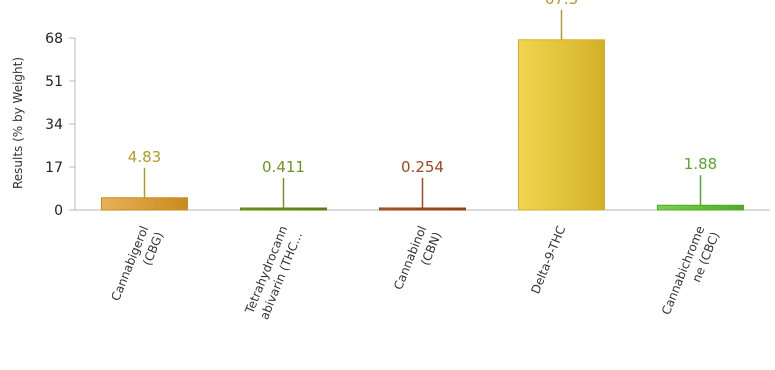 Image resolution: width=775 pixels, height=370 pixels. Describe the element at coordinates (561, 4) in the screenshot. I see `value-label: 67.3` at that location.